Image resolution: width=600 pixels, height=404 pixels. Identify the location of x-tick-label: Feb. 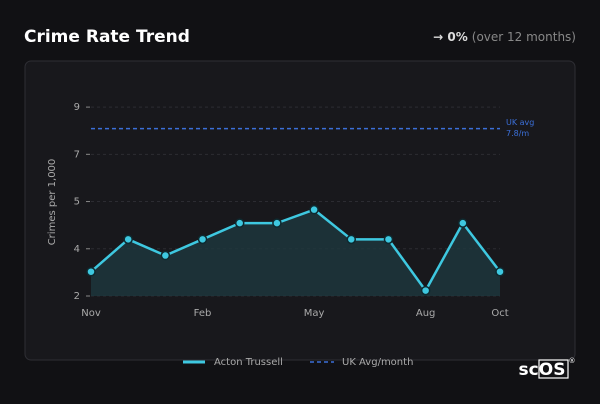
(203, 313).